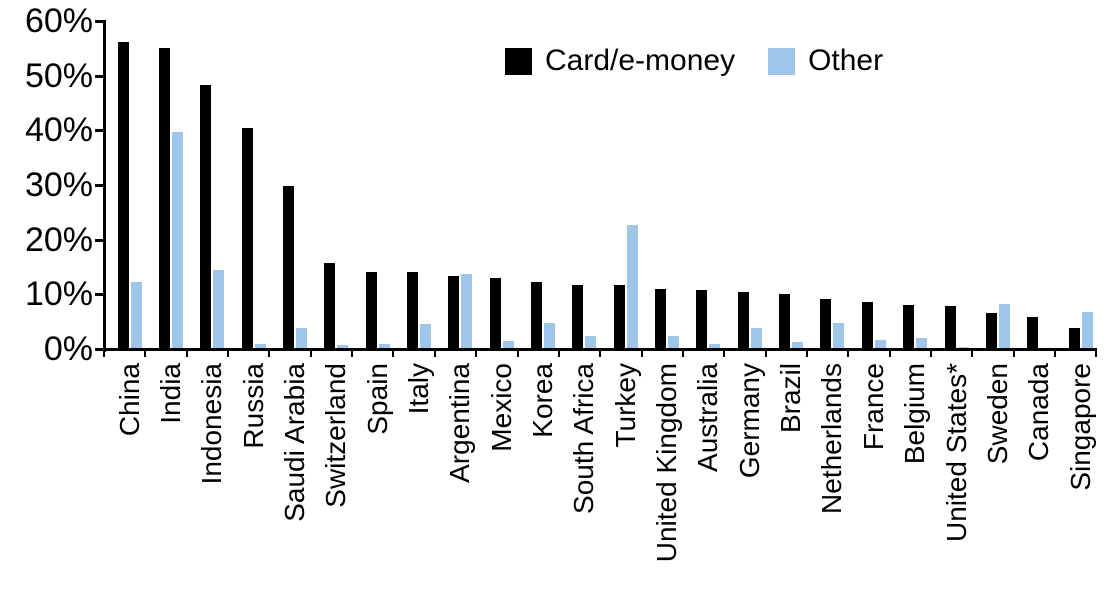  I want to click on x-axis-category-label: Australia, so click(708, 417).